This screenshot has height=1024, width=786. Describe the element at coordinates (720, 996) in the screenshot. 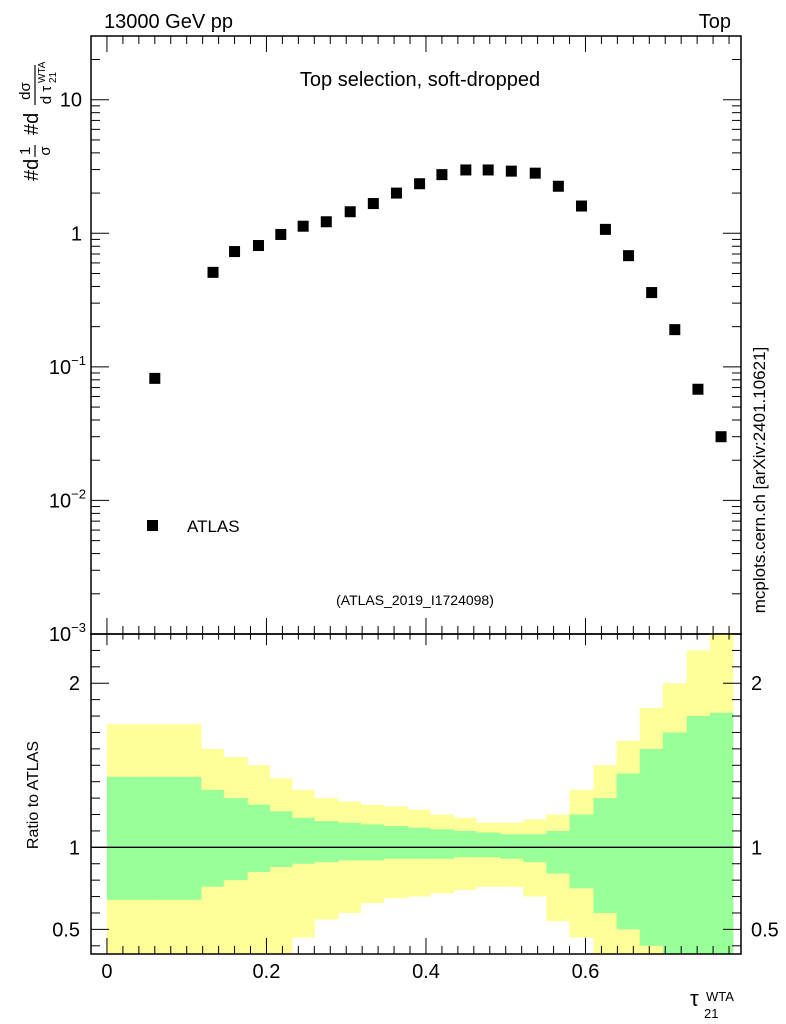

I see `xlabel-sup: WTA` at that location.